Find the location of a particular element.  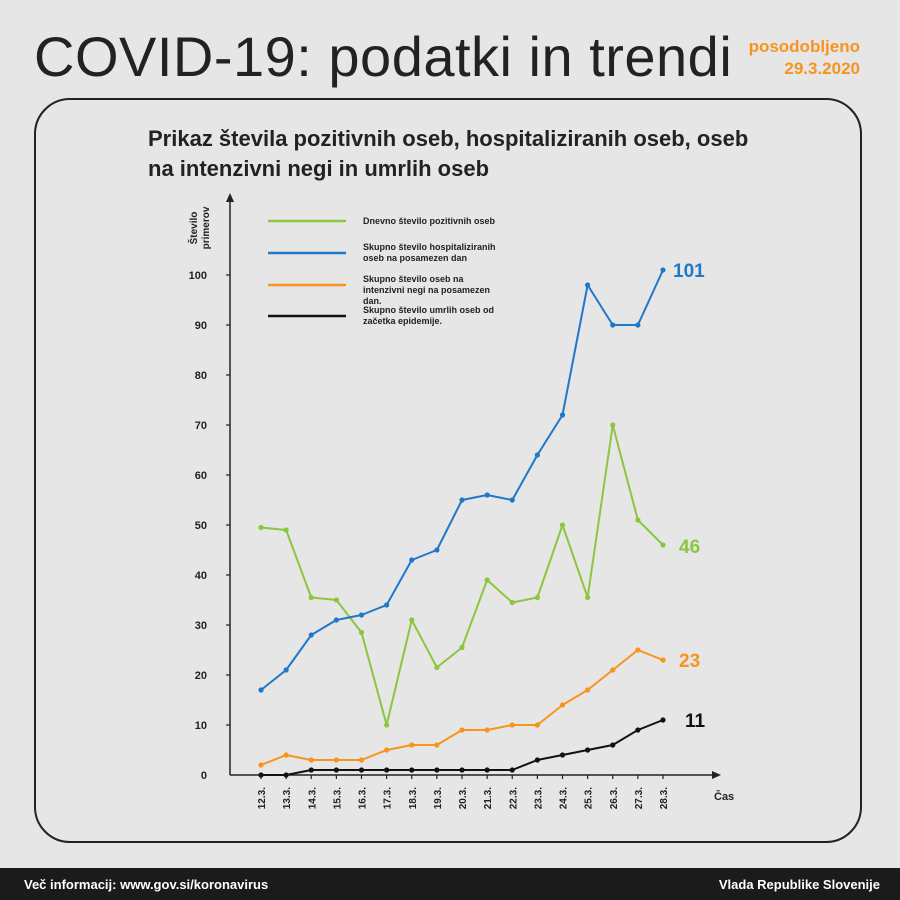

y-tick-label: 60 is located at coordinates (201, 476).